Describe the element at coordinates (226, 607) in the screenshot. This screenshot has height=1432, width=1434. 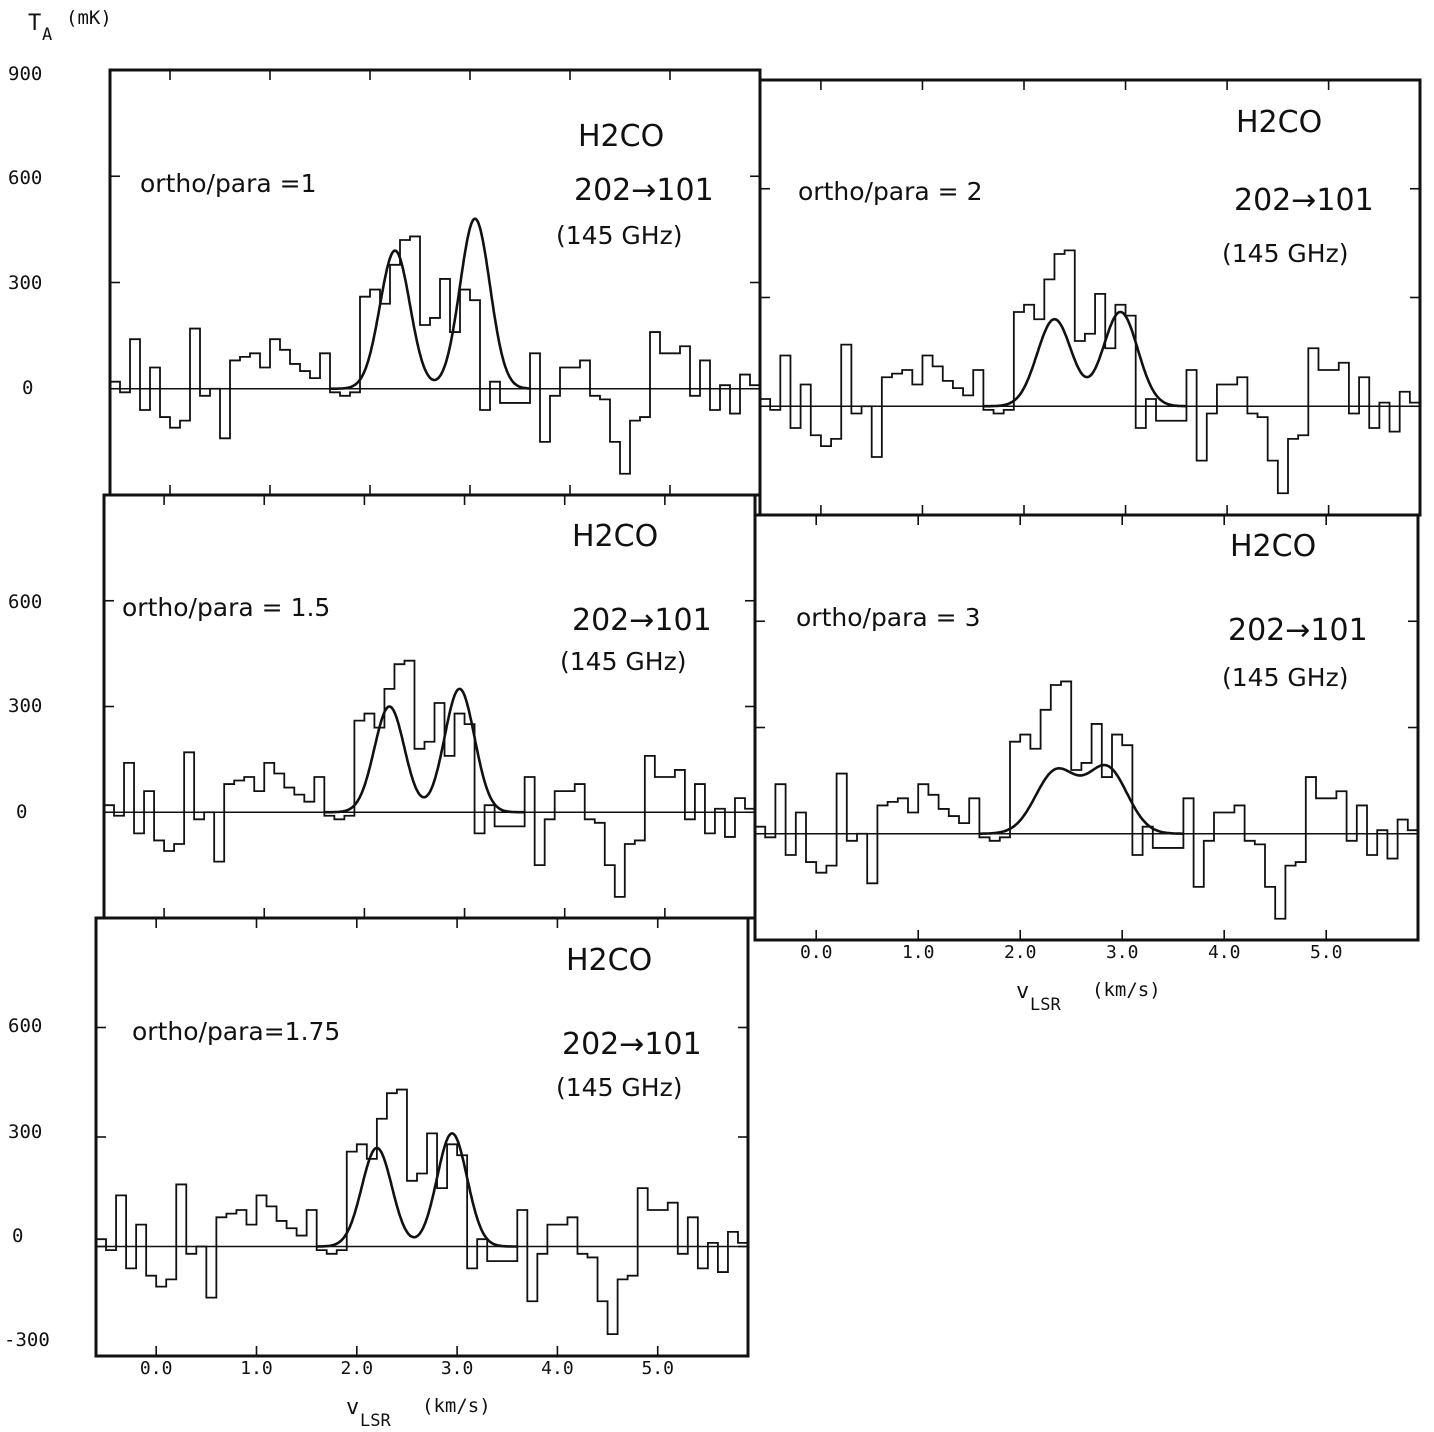
I see `panel-label: ortho/para = 1.5` at that location.